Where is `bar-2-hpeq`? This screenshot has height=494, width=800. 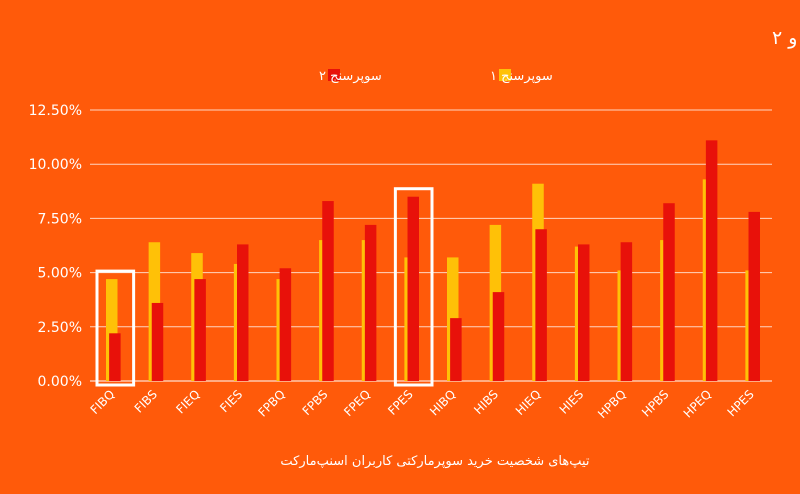
bar-2-hpeq is located at coordinates (711, 260).